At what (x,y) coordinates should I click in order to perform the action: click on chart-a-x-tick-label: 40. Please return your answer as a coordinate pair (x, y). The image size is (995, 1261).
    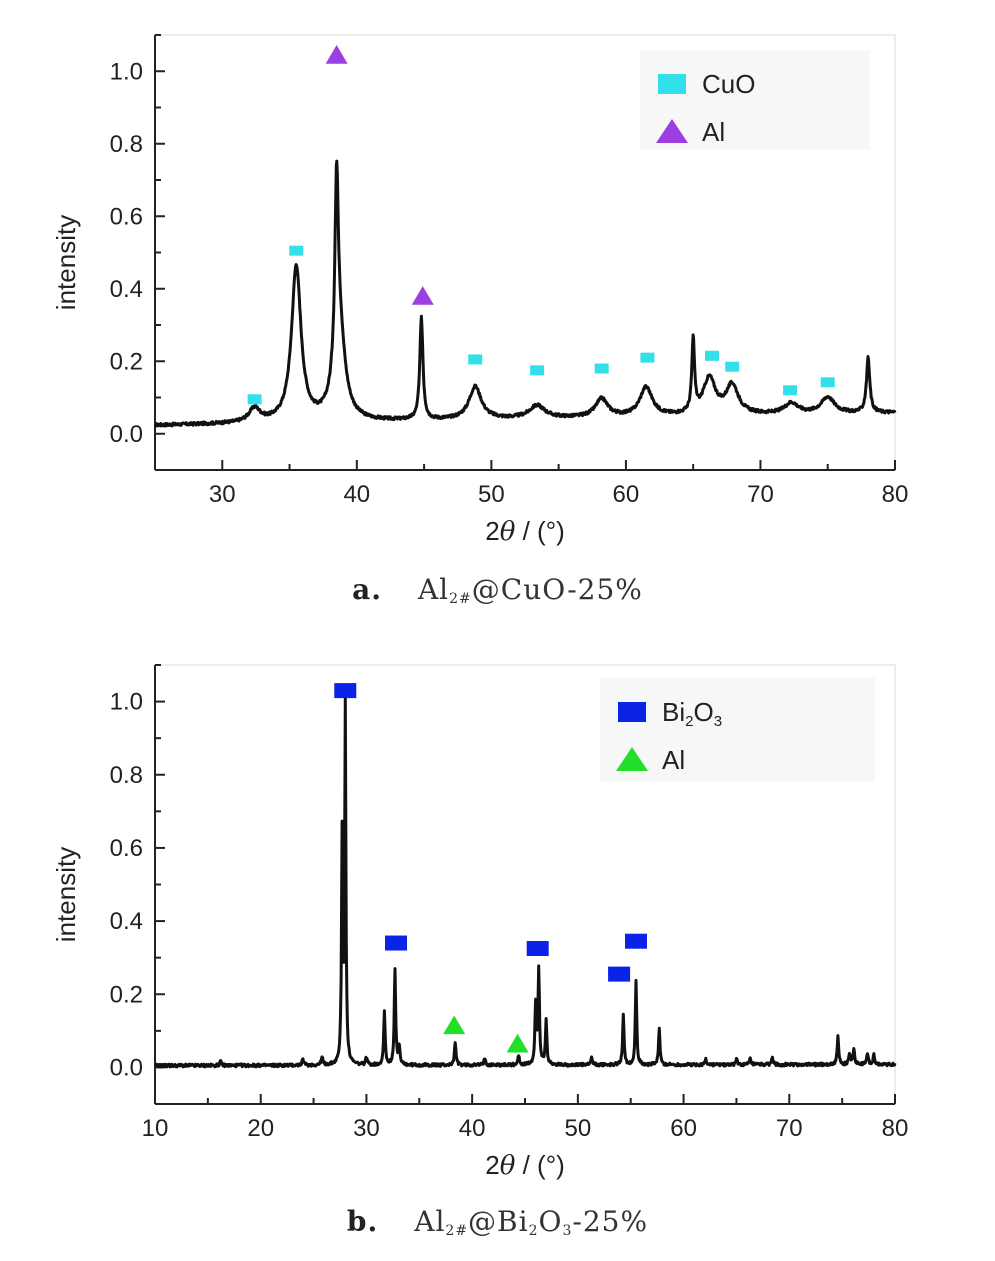
    Looking at the image, I should click on (356, 494).